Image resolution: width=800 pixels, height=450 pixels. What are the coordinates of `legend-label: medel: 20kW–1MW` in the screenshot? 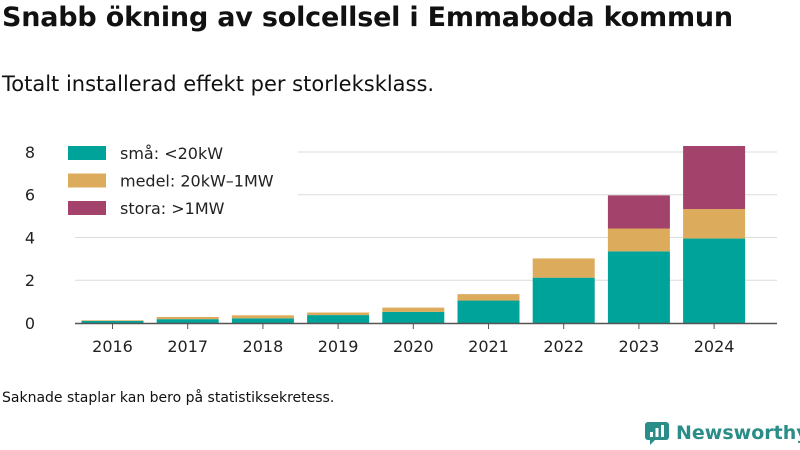 It's located at (197, 181).